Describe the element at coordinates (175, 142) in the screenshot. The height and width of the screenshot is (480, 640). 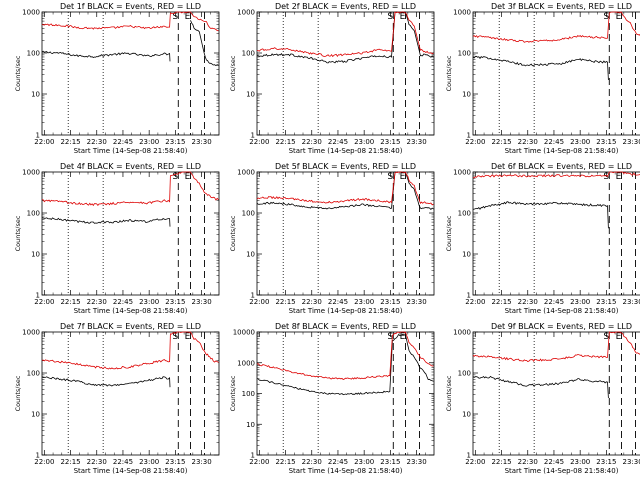
I see `x-tick-label: 23:15` at that location.